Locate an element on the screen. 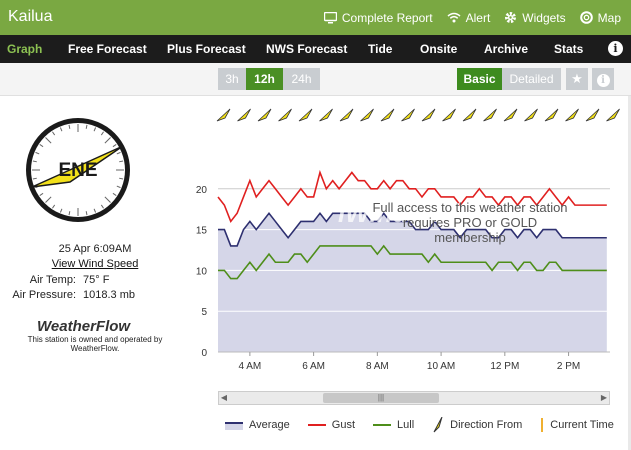 This screenshot has height=450, width=631. monitor-icon is located at coordinates (330, 17).